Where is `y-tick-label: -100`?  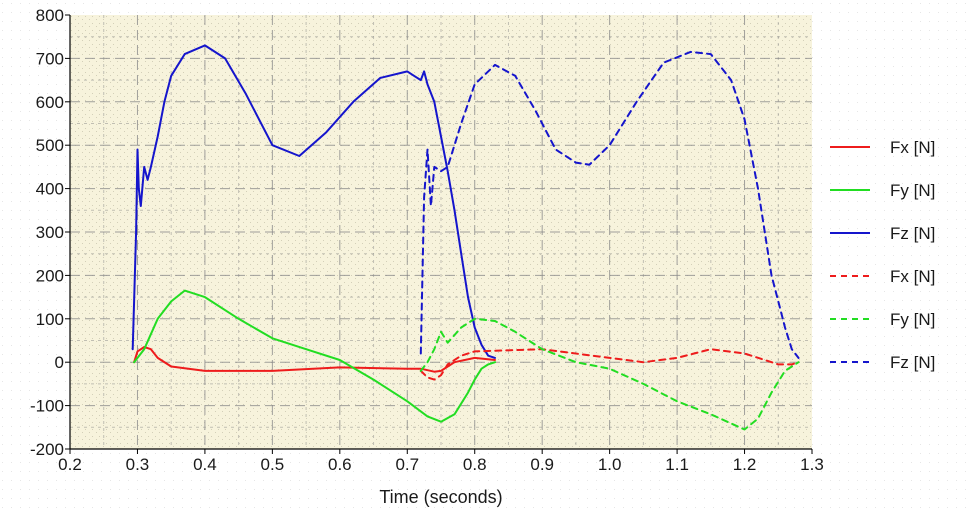
y-tick-label: -100 is located at coordinates (47, 406).